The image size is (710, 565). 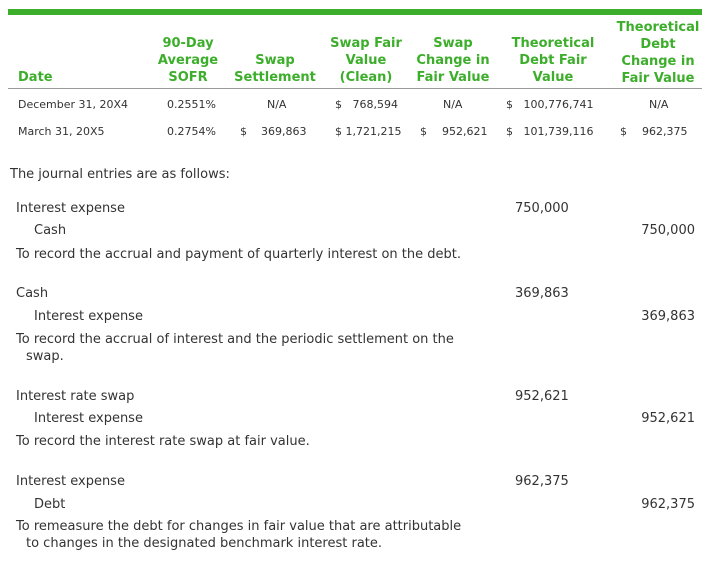 I want to click on row2-settlement-symbol: $, so click(x=243, y=131).